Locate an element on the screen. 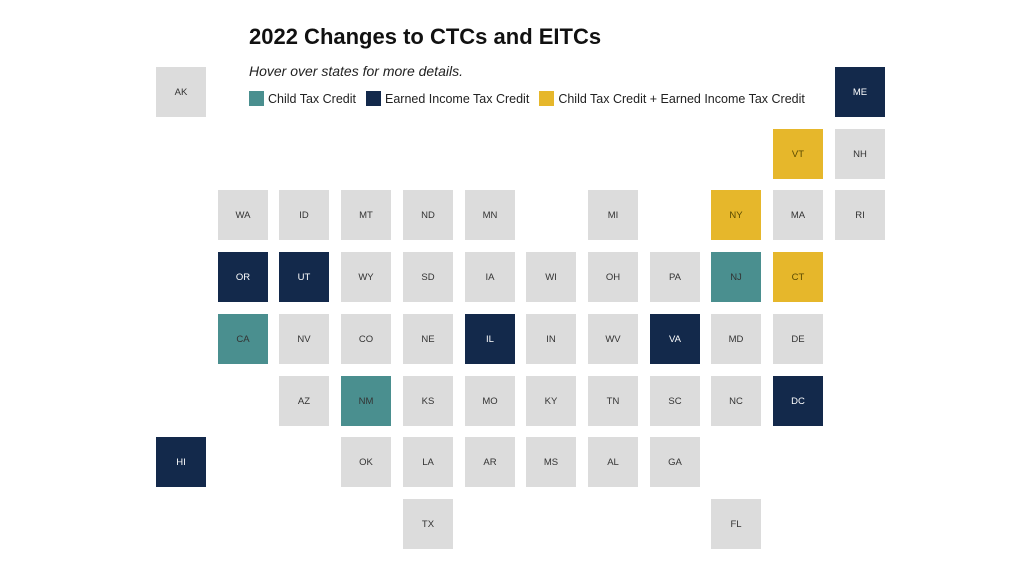  state-tile-nv: NV is located at coordinates (304, 339).